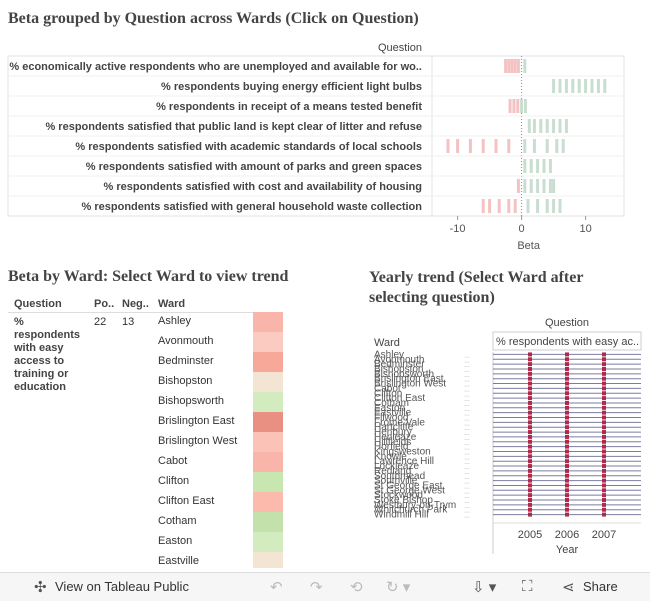  I want to click on trend-ward-label: Clifton East, so click(399, 398).